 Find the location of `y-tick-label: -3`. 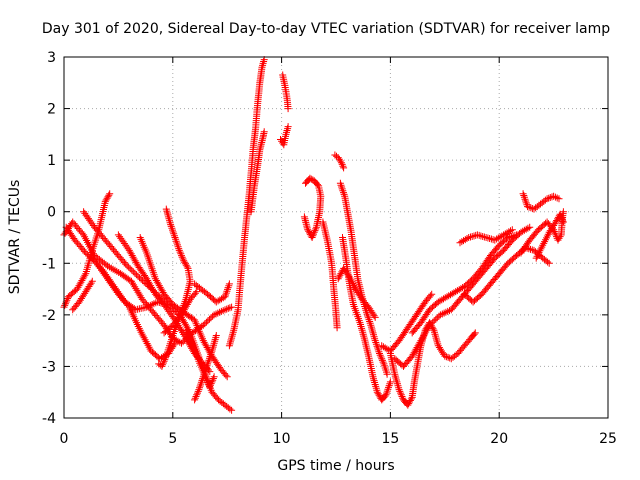

y-tick-label: -3 is located at coordinates (49, 367).